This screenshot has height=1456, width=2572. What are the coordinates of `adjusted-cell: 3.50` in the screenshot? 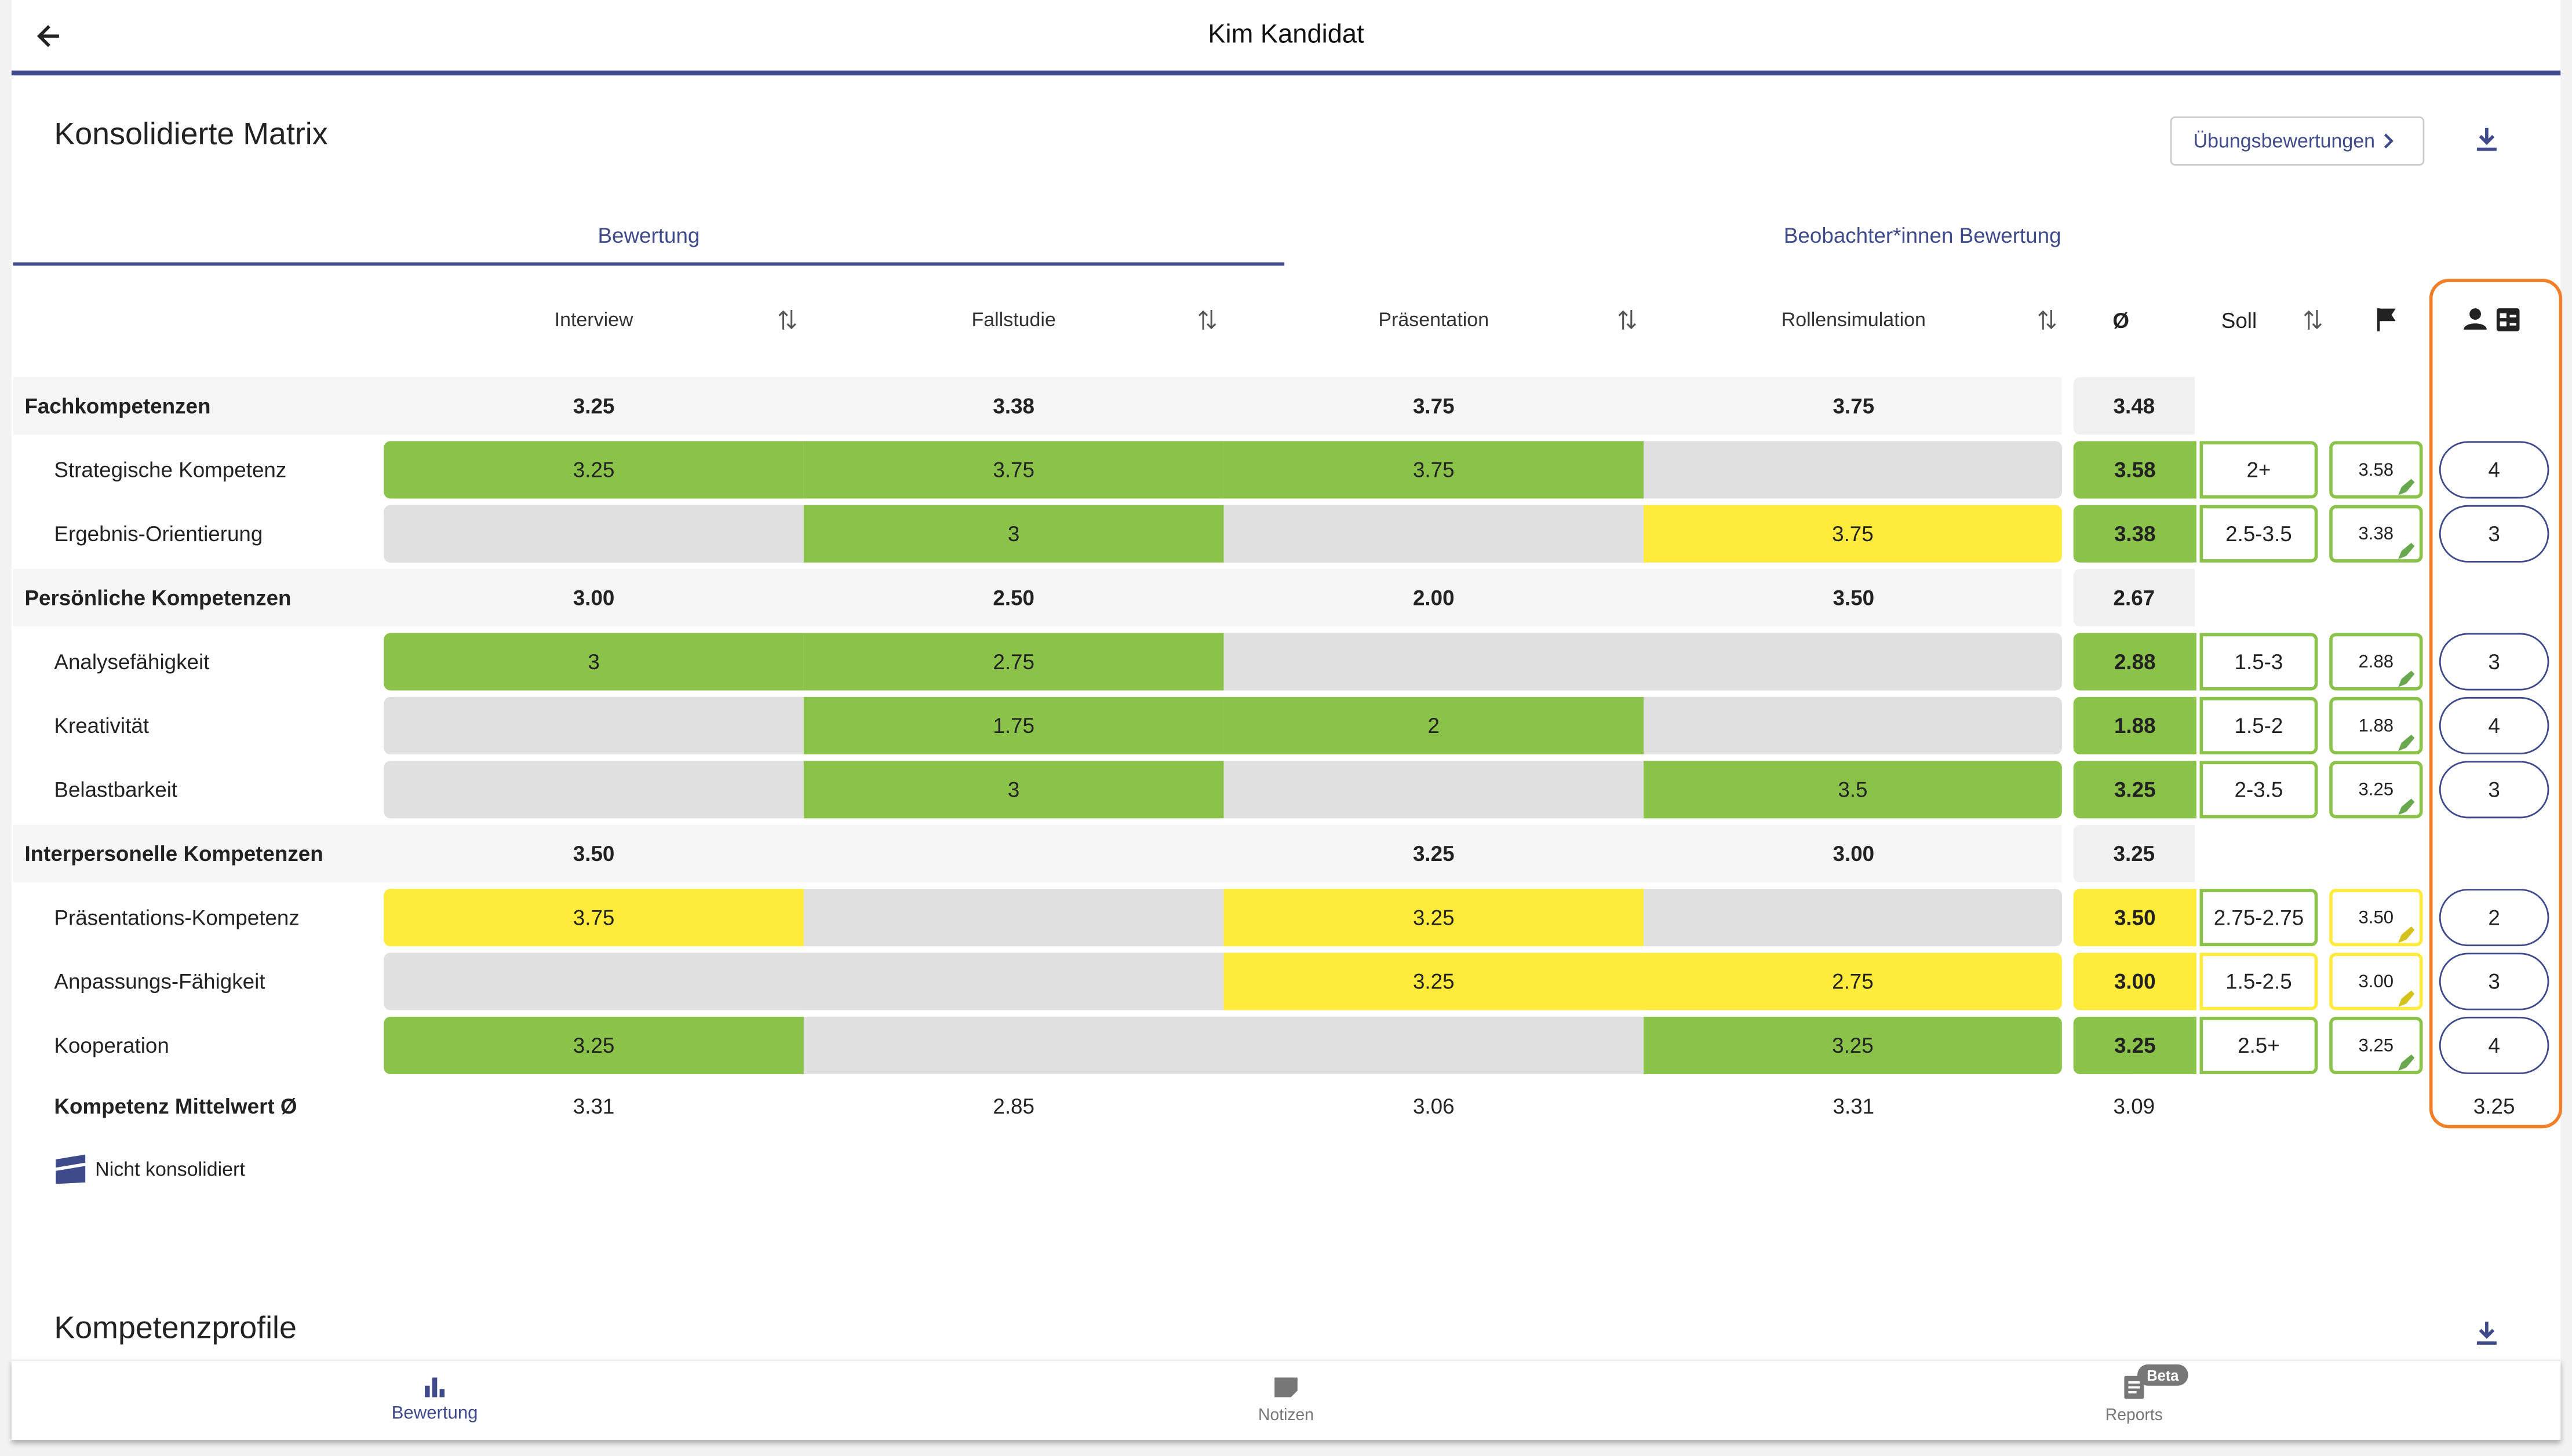 It's located at (2376, 918).